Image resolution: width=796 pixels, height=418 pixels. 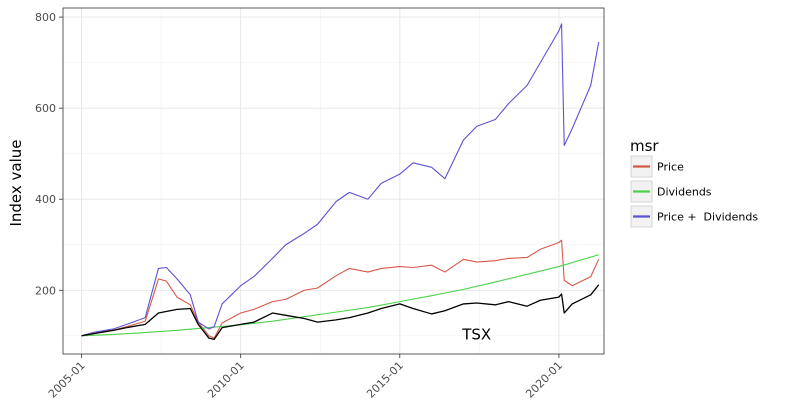 What do you see at coordinates (385, 380) in the screenshot?
I see `x-tick-label: 2015-01` at bounding box center [385, 380].